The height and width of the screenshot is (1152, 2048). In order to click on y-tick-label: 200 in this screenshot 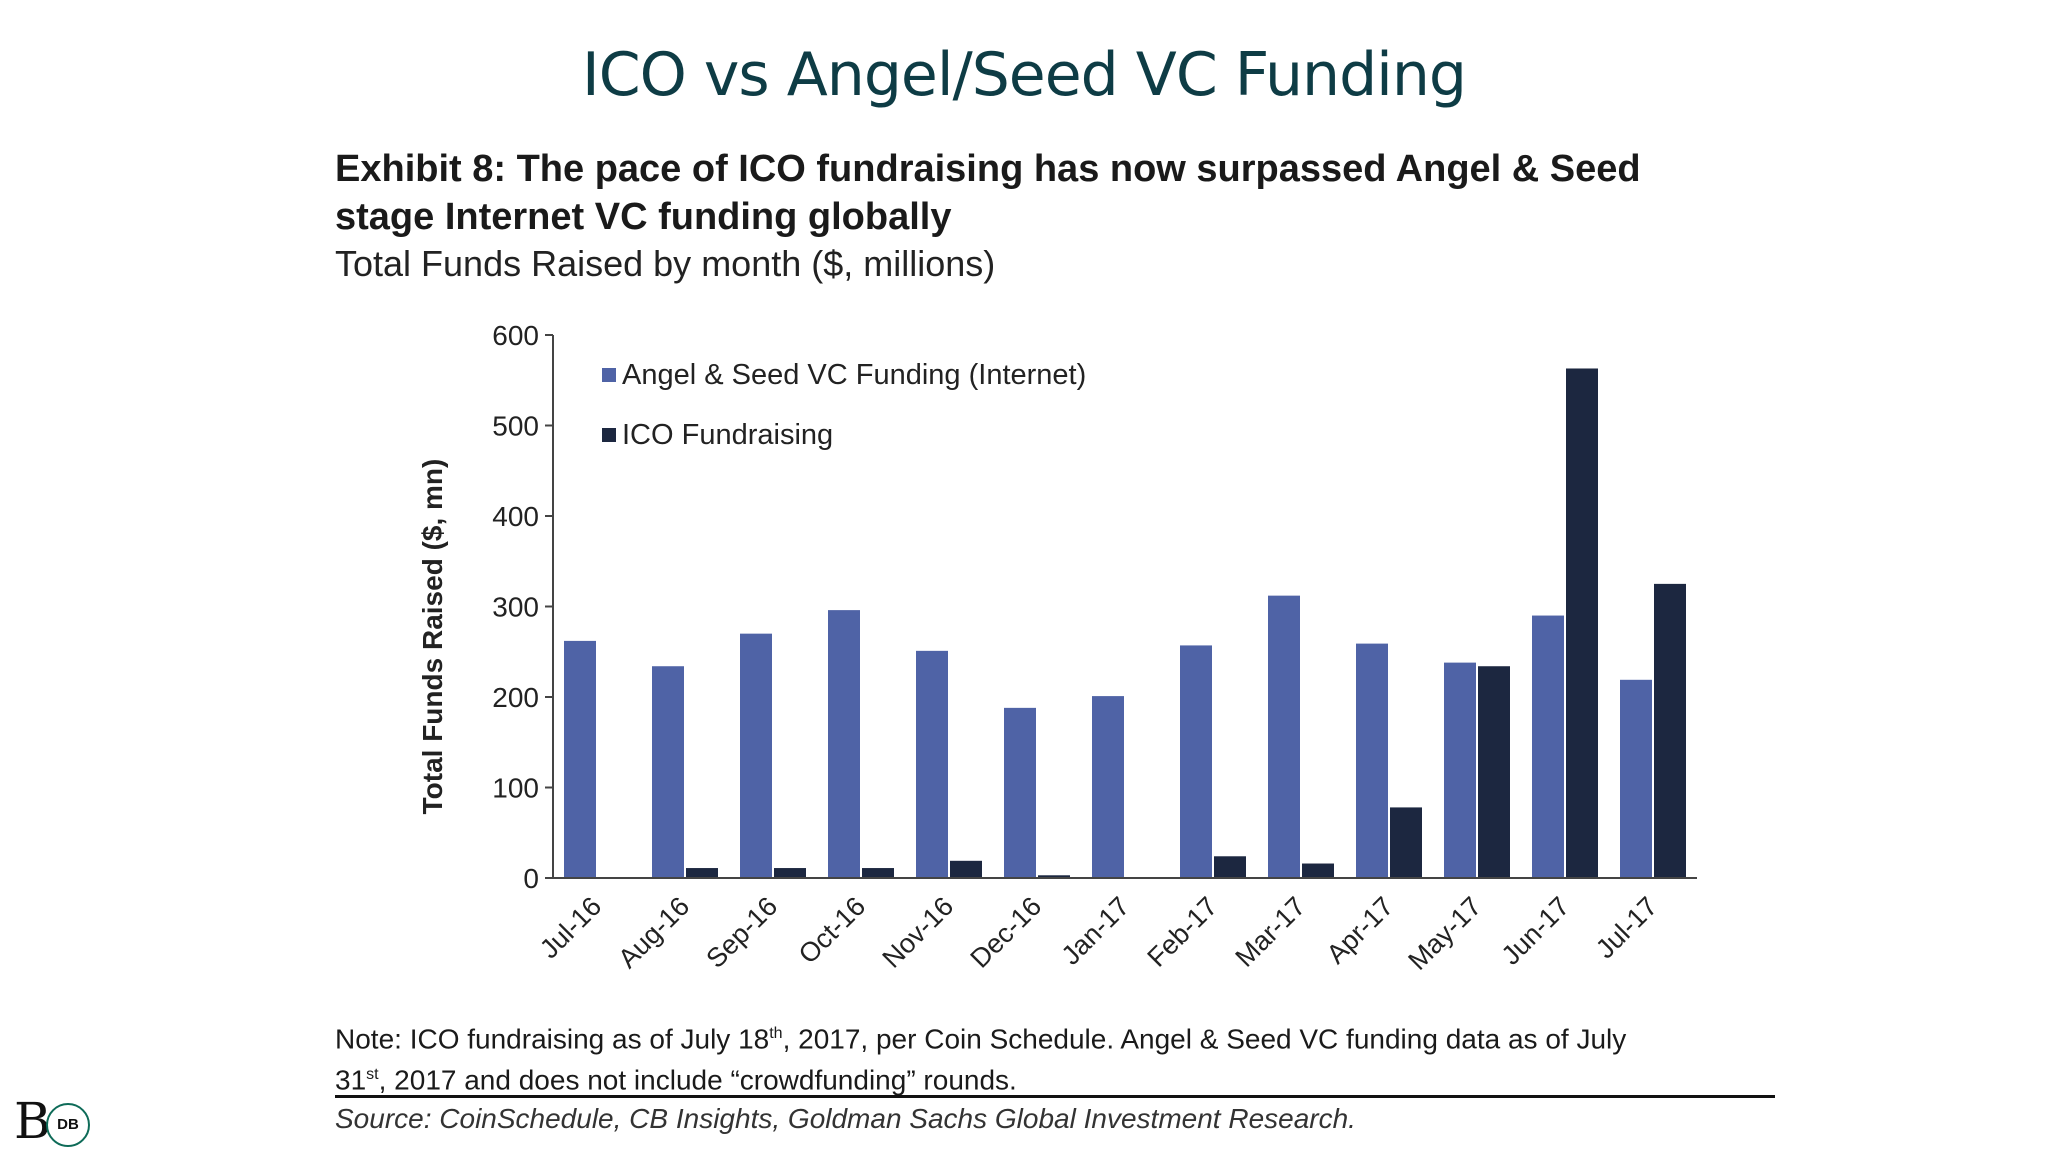, I will do `click(515, 697)`.